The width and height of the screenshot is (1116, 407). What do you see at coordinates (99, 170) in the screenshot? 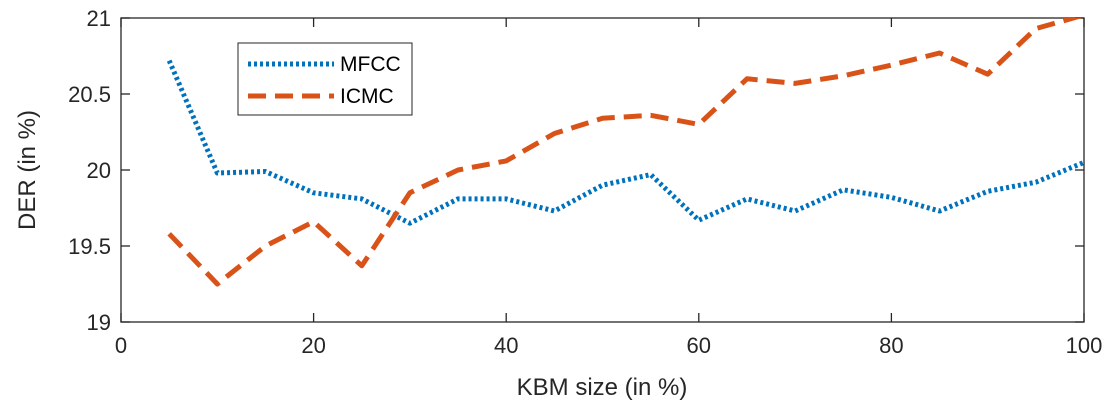
I see `y-tick-label: 20` at bounding box center [99, 170].